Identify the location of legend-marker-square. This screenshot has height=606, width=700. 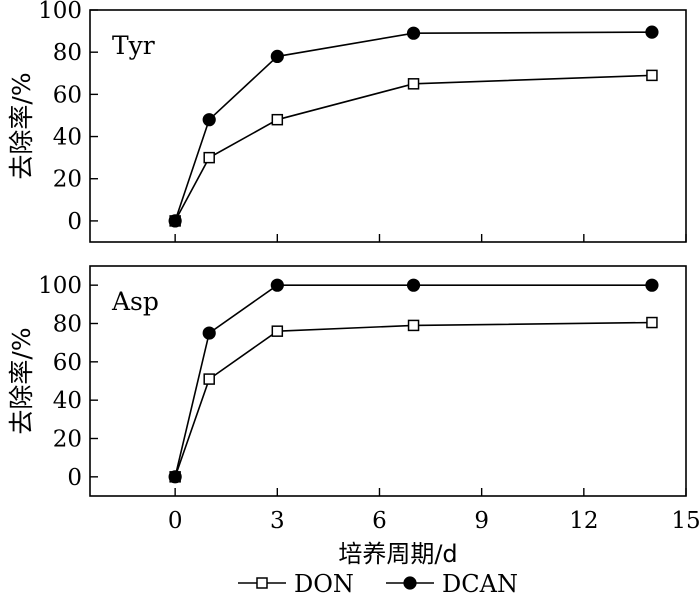
(262, 583).